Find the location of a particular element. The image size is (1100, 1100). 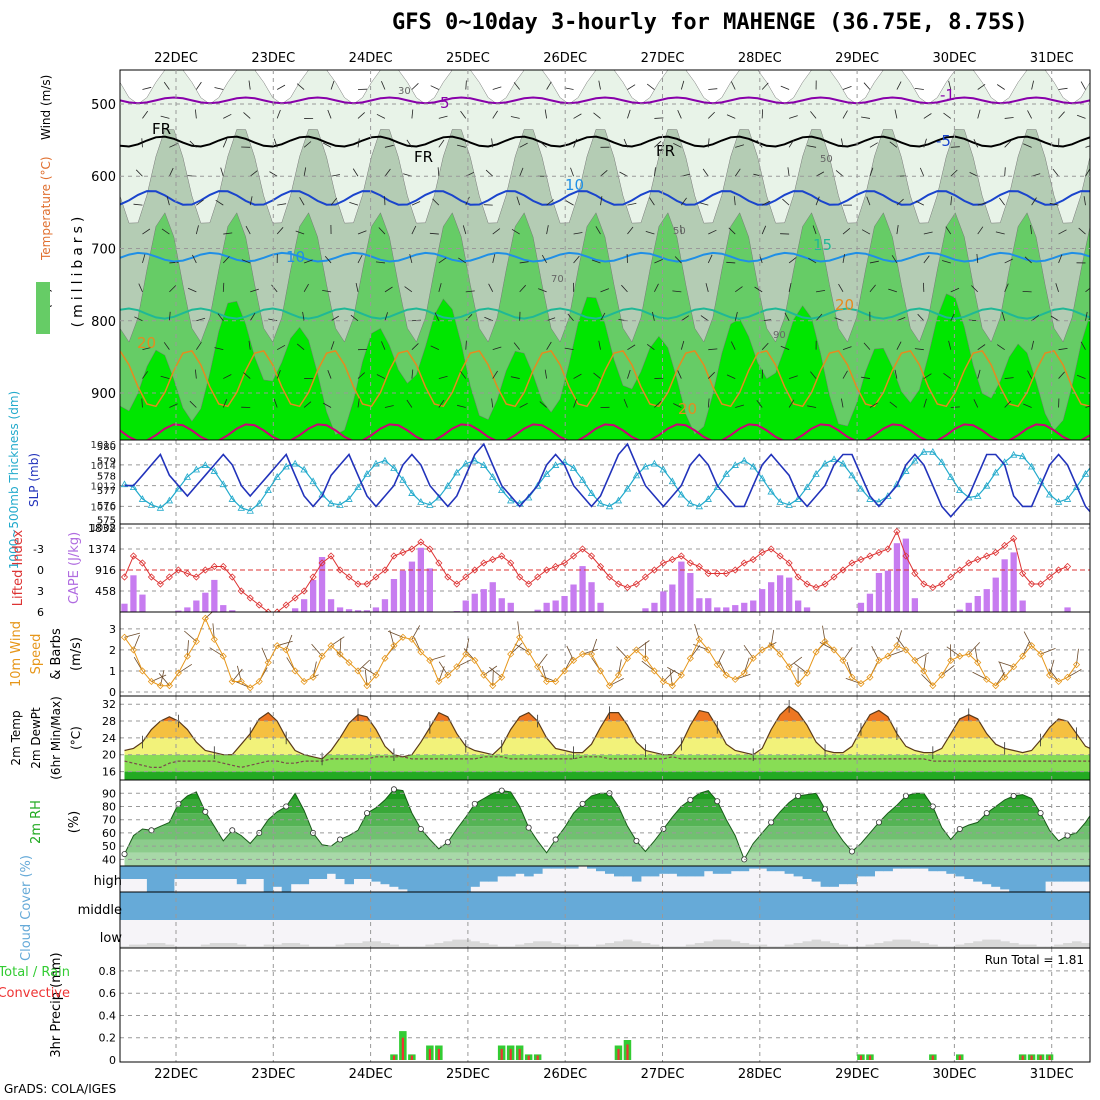

cl-grid is located at coordinates (614, 907).